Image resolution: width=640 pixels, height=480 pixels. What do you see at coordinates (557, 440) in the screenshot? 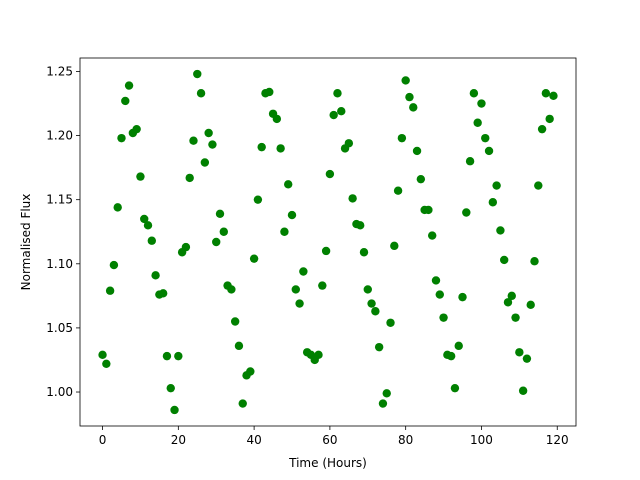
I see `x-tick-label: 120` at bounding box center [557, 440].